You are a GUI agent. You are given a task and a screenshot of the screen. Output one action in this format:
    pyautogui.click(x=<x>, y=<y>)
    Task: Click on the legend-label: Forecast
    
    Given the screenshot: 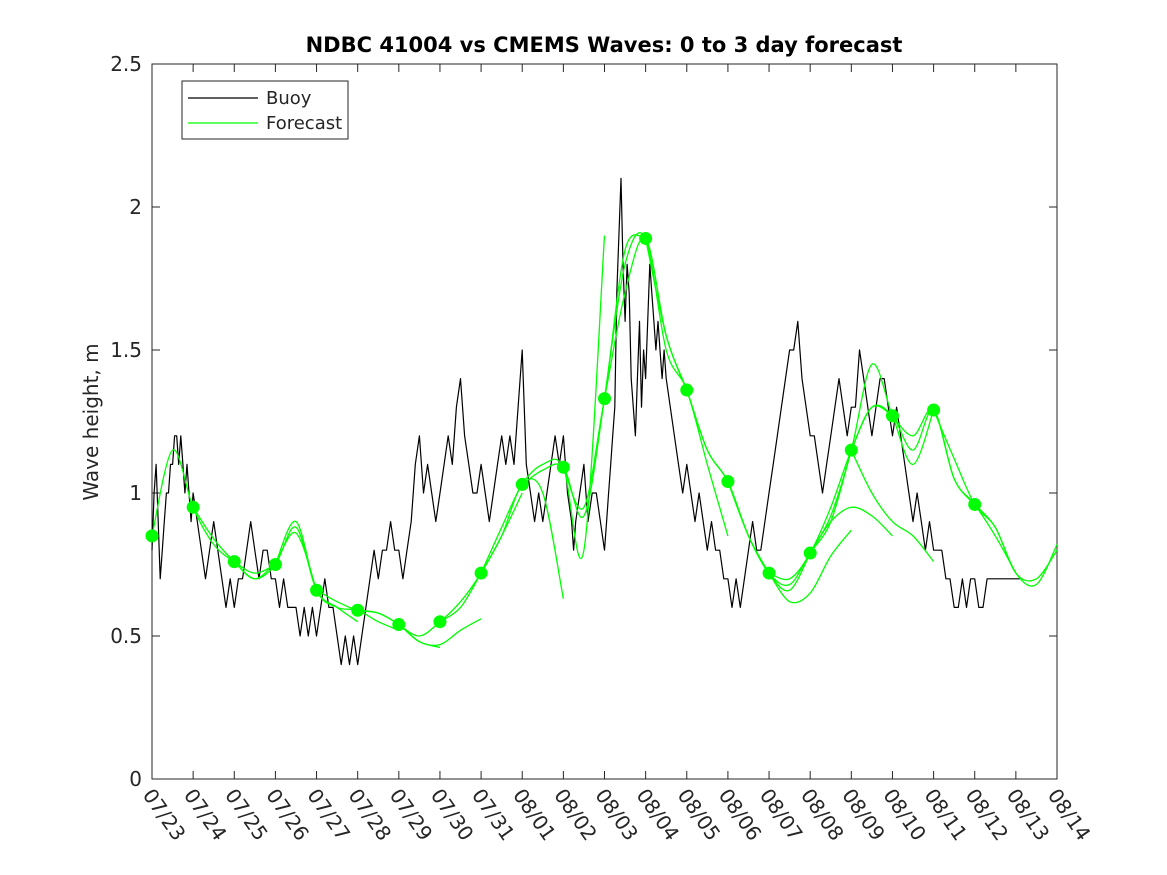 What is the action you would take?
    pyautogui.click(x=304, y=123)
    